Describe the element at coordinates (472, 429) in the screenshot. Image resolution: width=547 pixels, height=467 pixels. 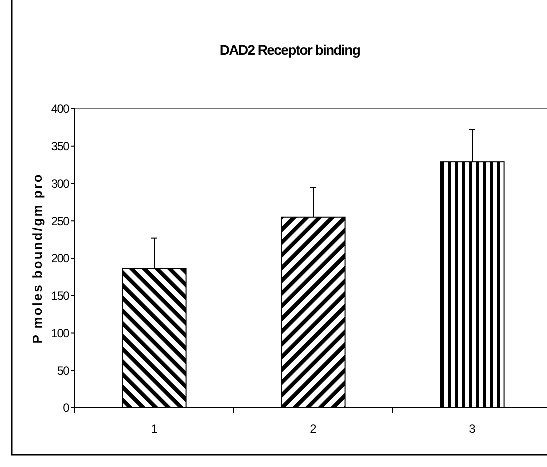
I see `x-tick-label: 3` at that location.